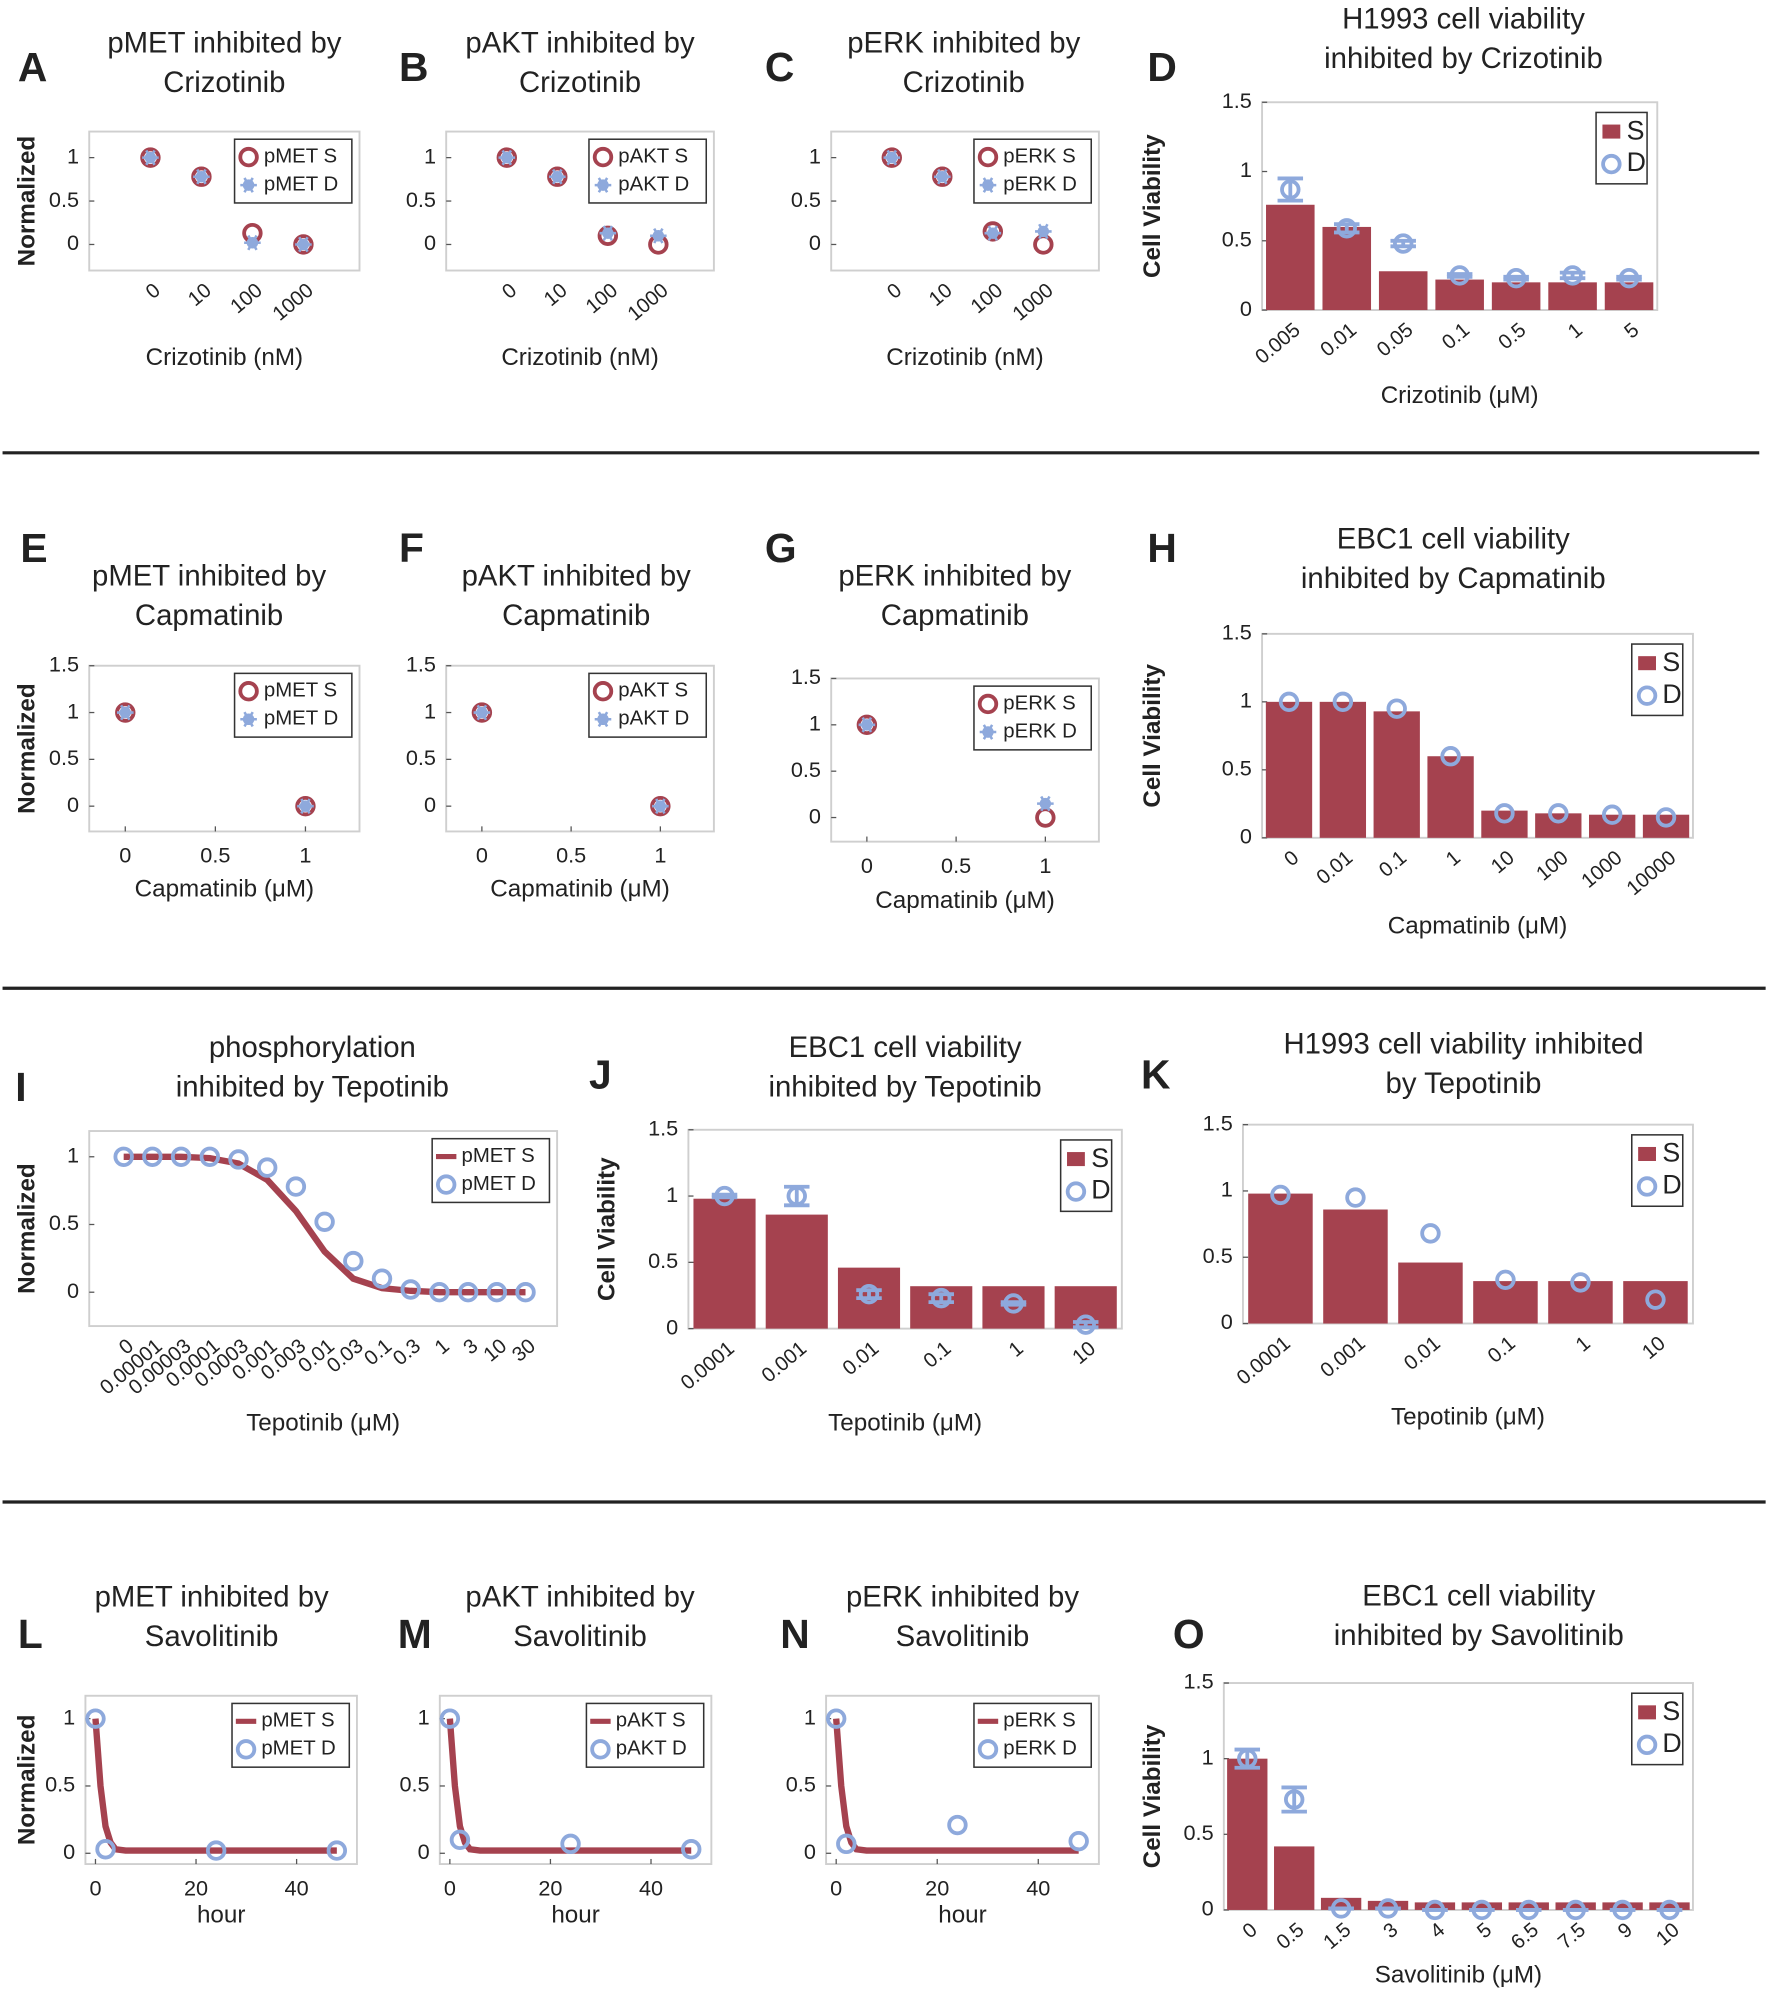 Image resolution: width=1772 pixels, height=2002 pixels. Describe the element at coordinates (1671, 1711) in the screenshot. I see `legend-label: S` at that location.